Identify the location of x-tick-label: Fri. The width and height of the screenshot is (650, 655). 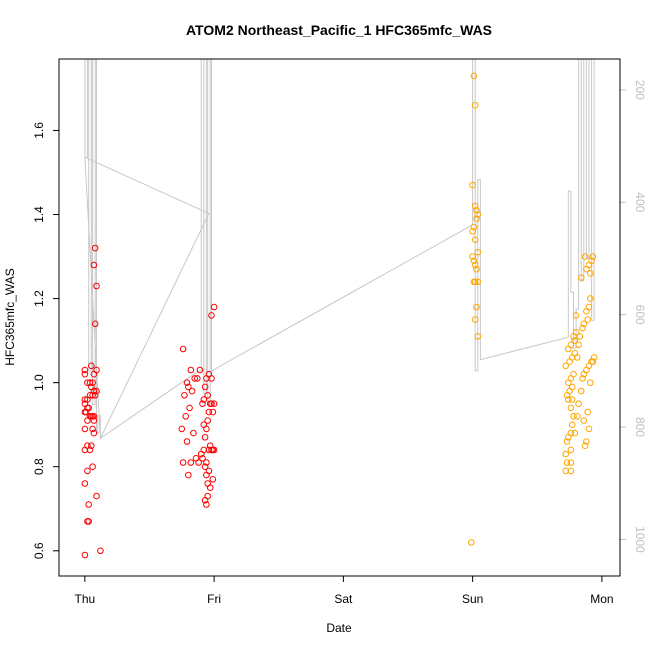
(214, 599).